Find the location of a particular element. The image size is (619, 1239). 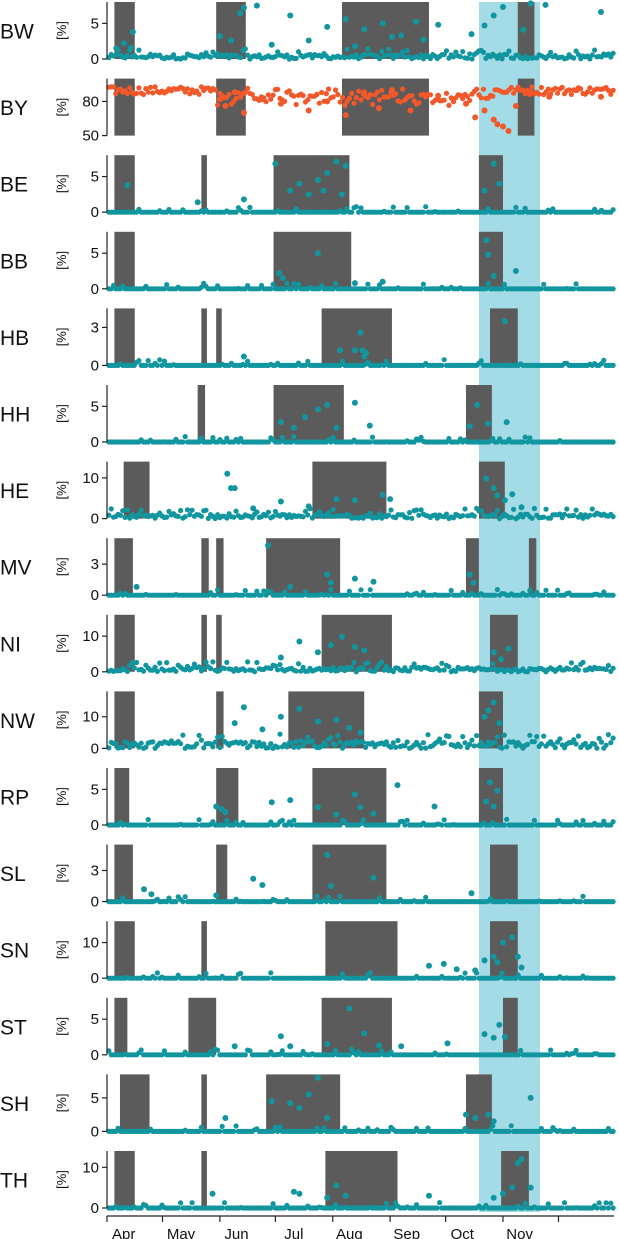

x-tick-label: May is located at coordinates (181, 1232).